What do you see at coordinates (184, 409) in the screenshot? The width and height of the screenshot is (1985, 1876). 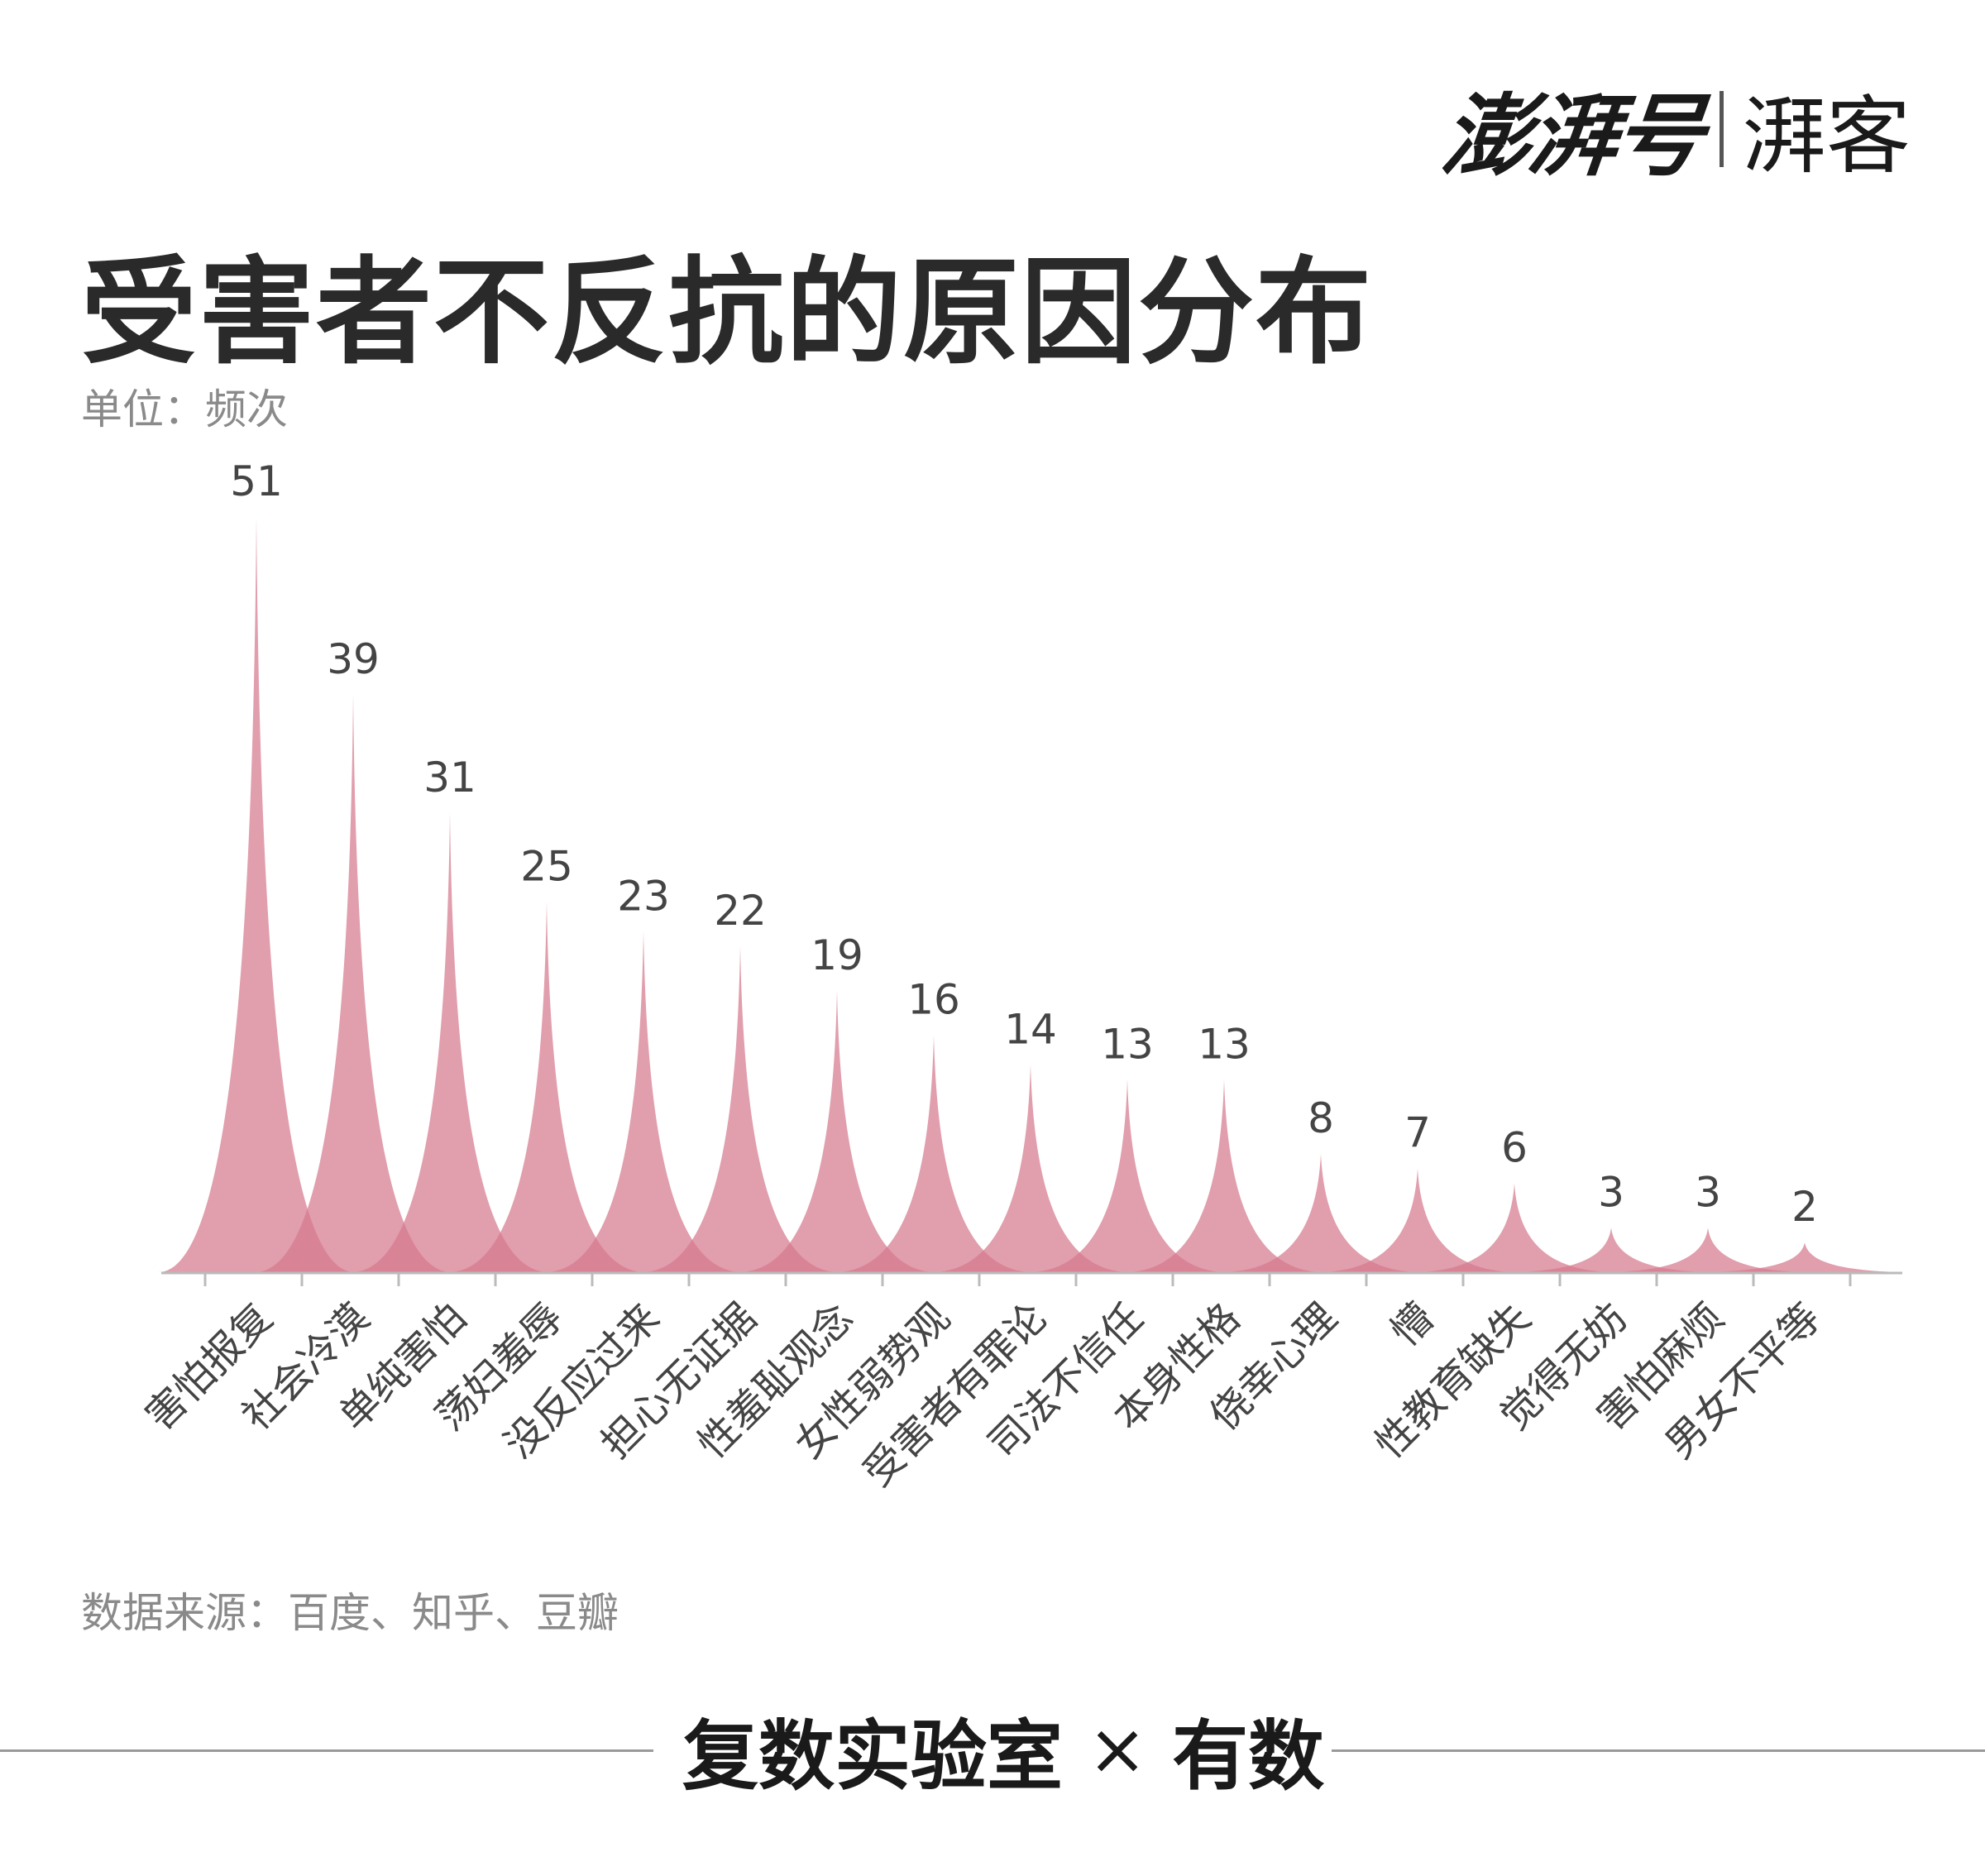 I see `chart-unit: 单位：频次` at bounding box center [184, 409].